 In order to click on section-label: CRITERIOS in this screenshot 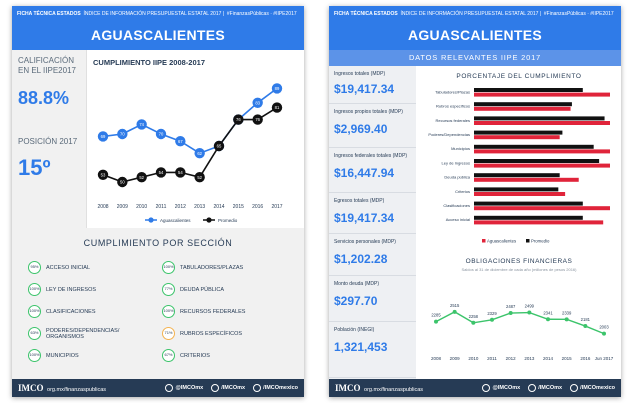, I will do `click(195, 355)`.